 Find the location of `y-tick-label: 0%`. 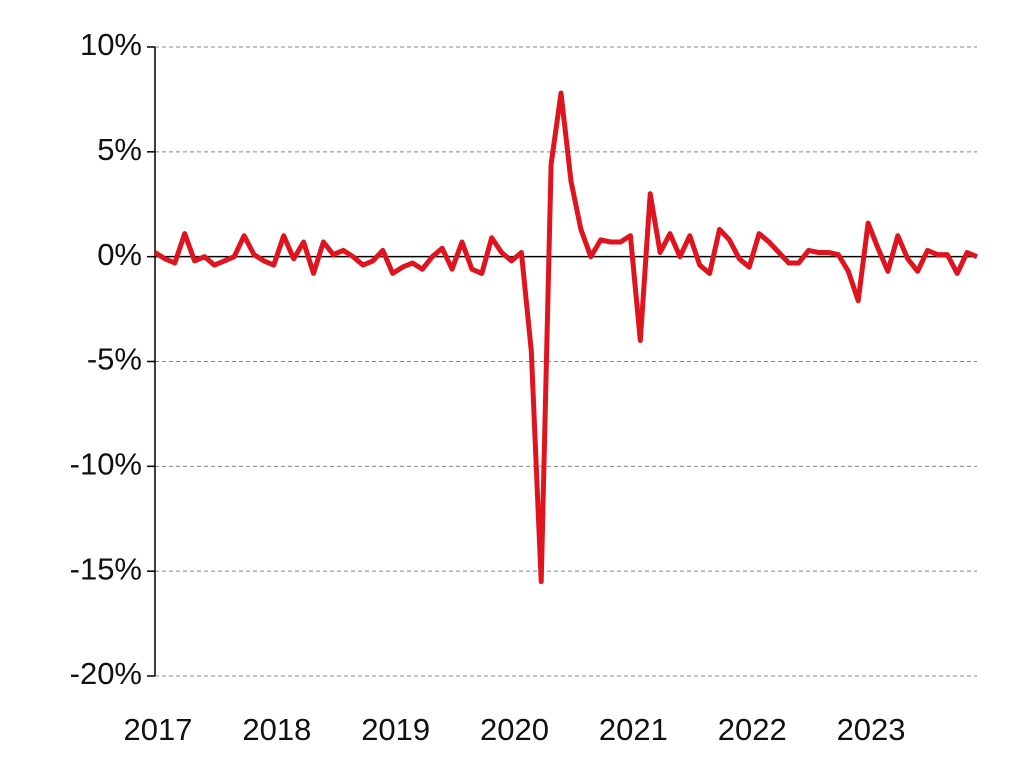

y-tick-label: 0% is located at coordinates (119, 254).